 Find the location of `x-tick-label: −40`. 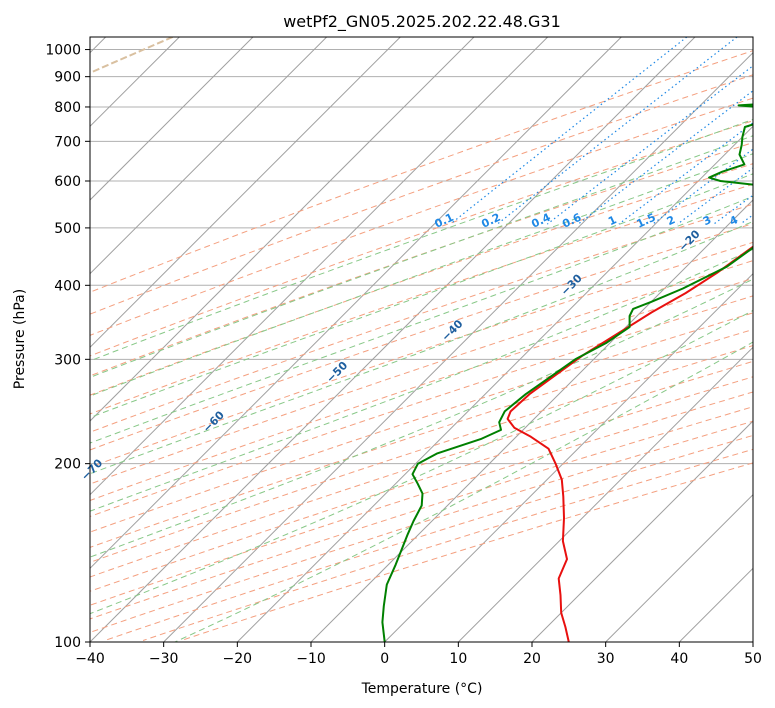

x-tick-label: −40 is located at coordinates (90, 659).